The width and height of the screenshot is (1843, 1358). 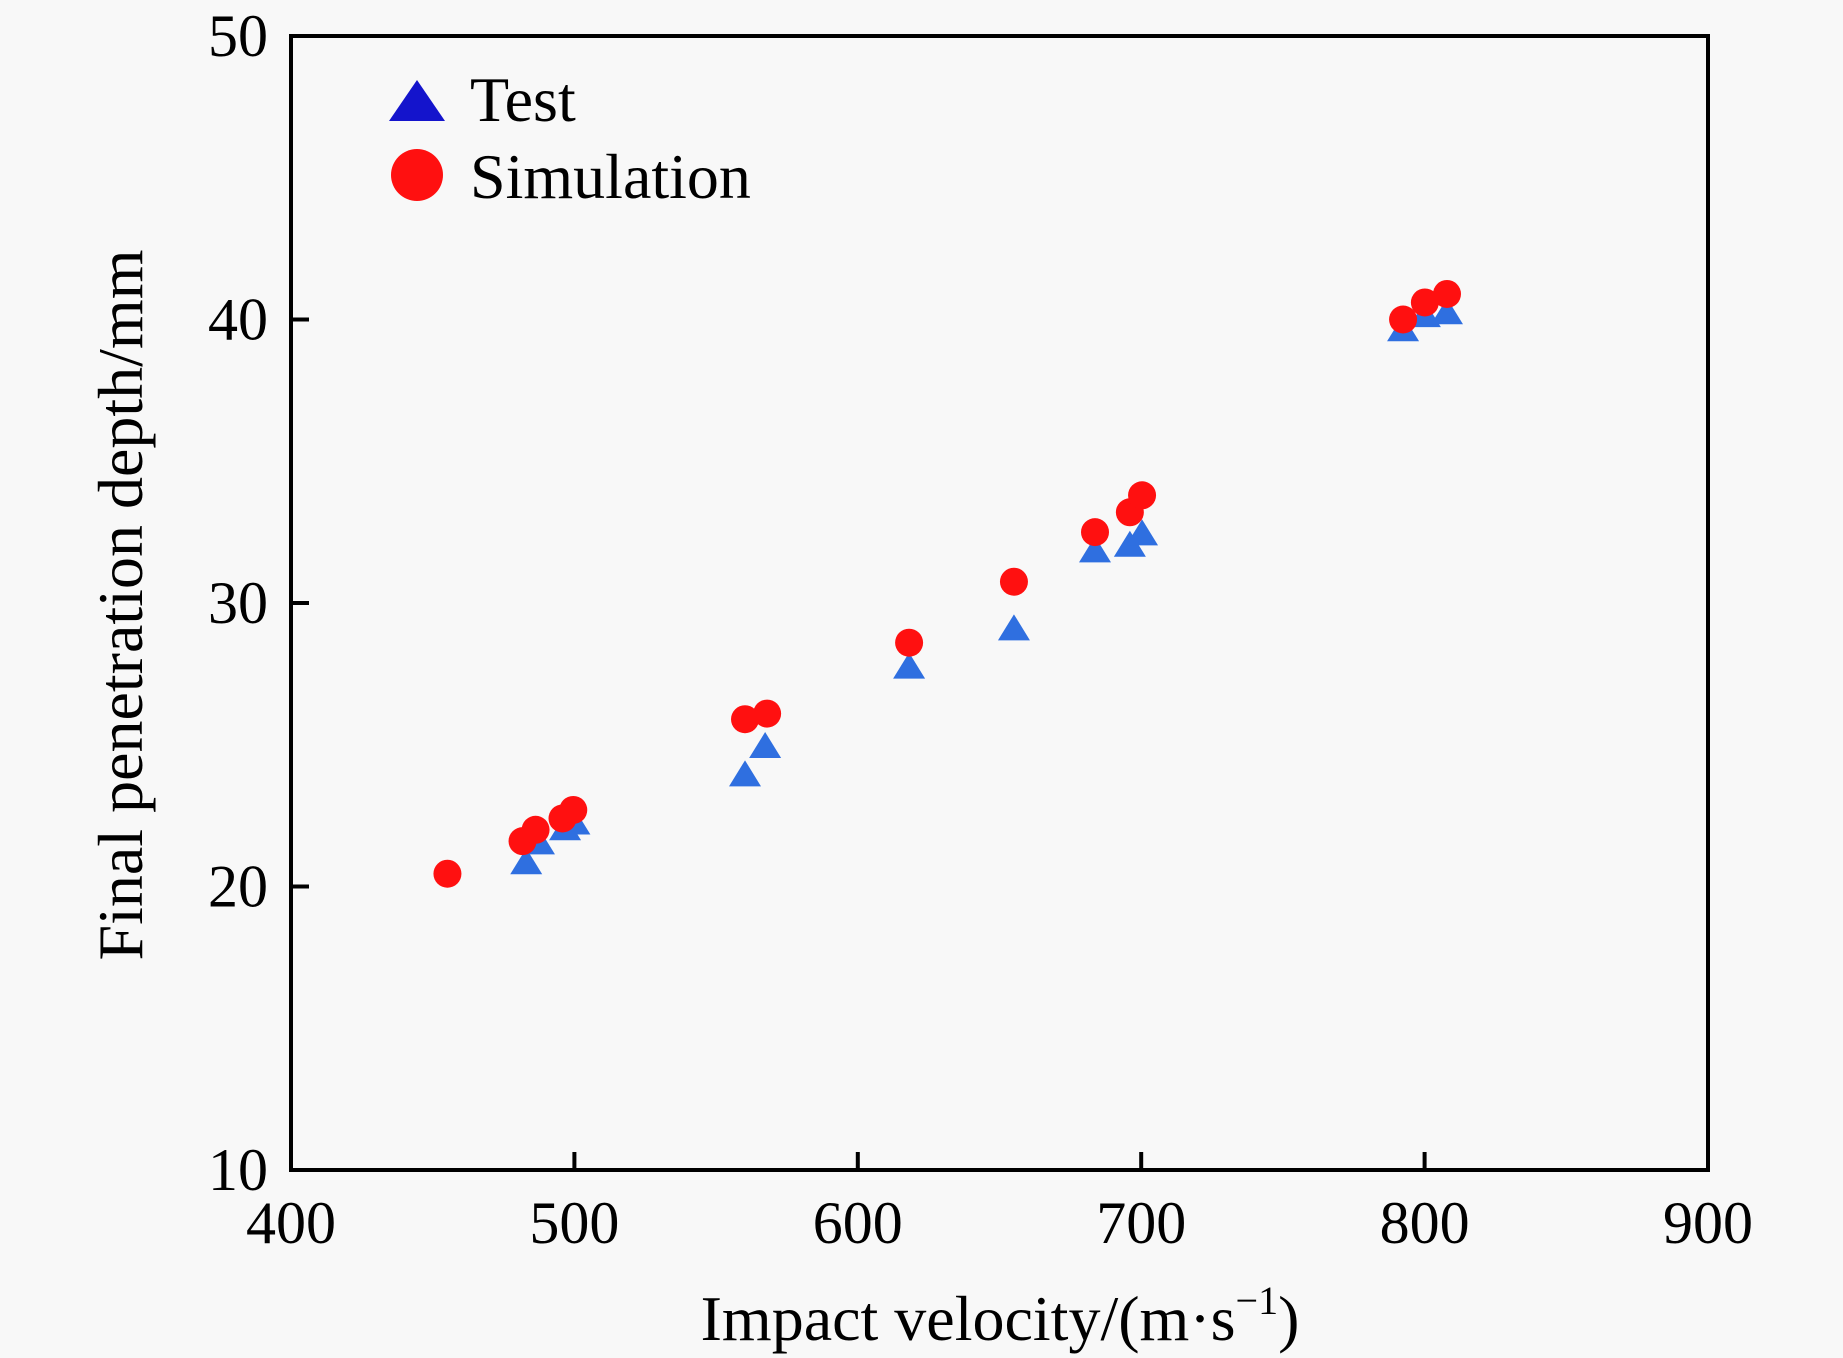 I want to click on x-axis-title: Impact velocity/(m·s−1), so click(x=1000, y=1316).